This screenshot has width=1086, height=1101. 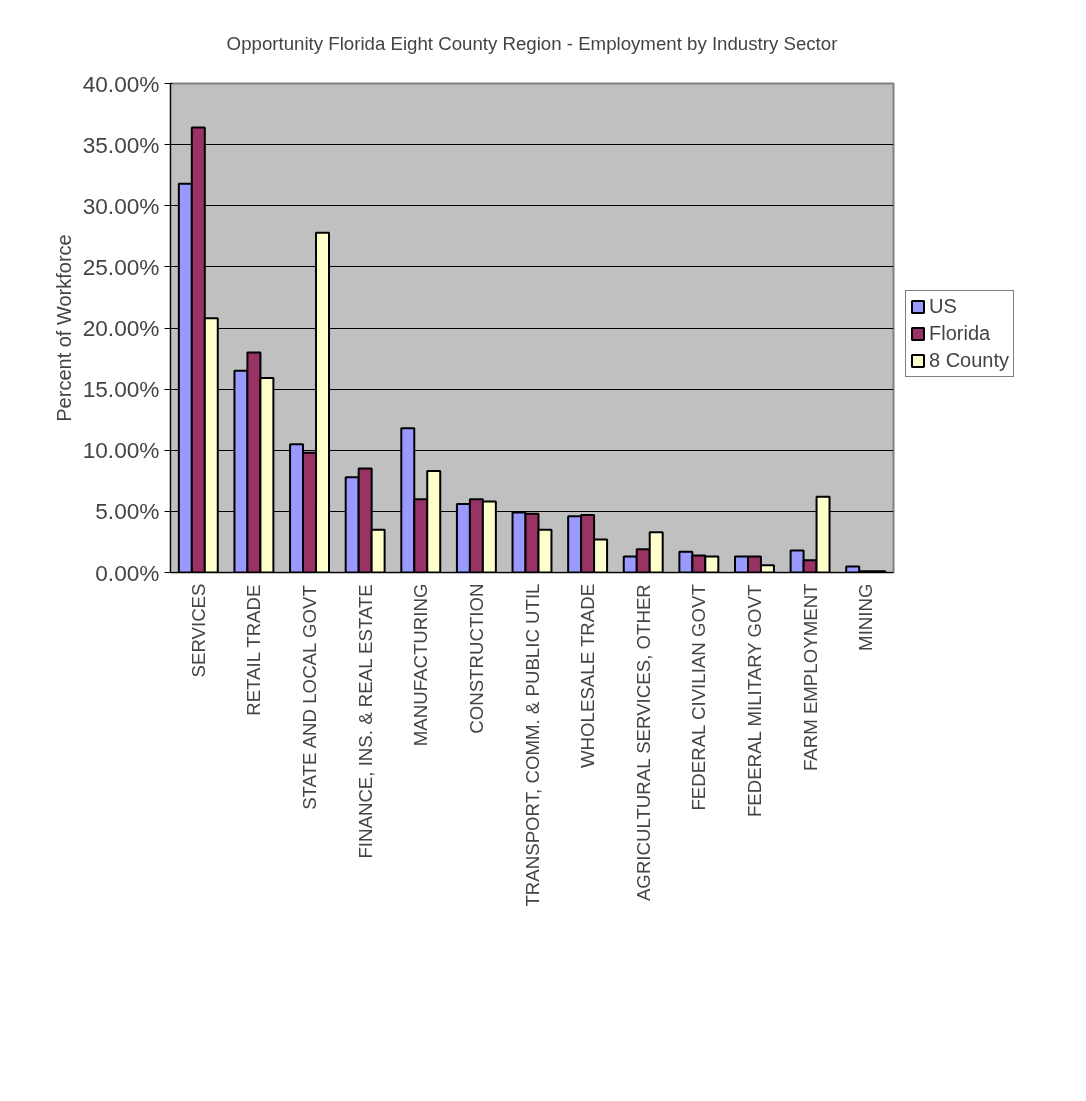 I want to click on y-axis-title: Percent of Workforce, so click(x=63, y=328).